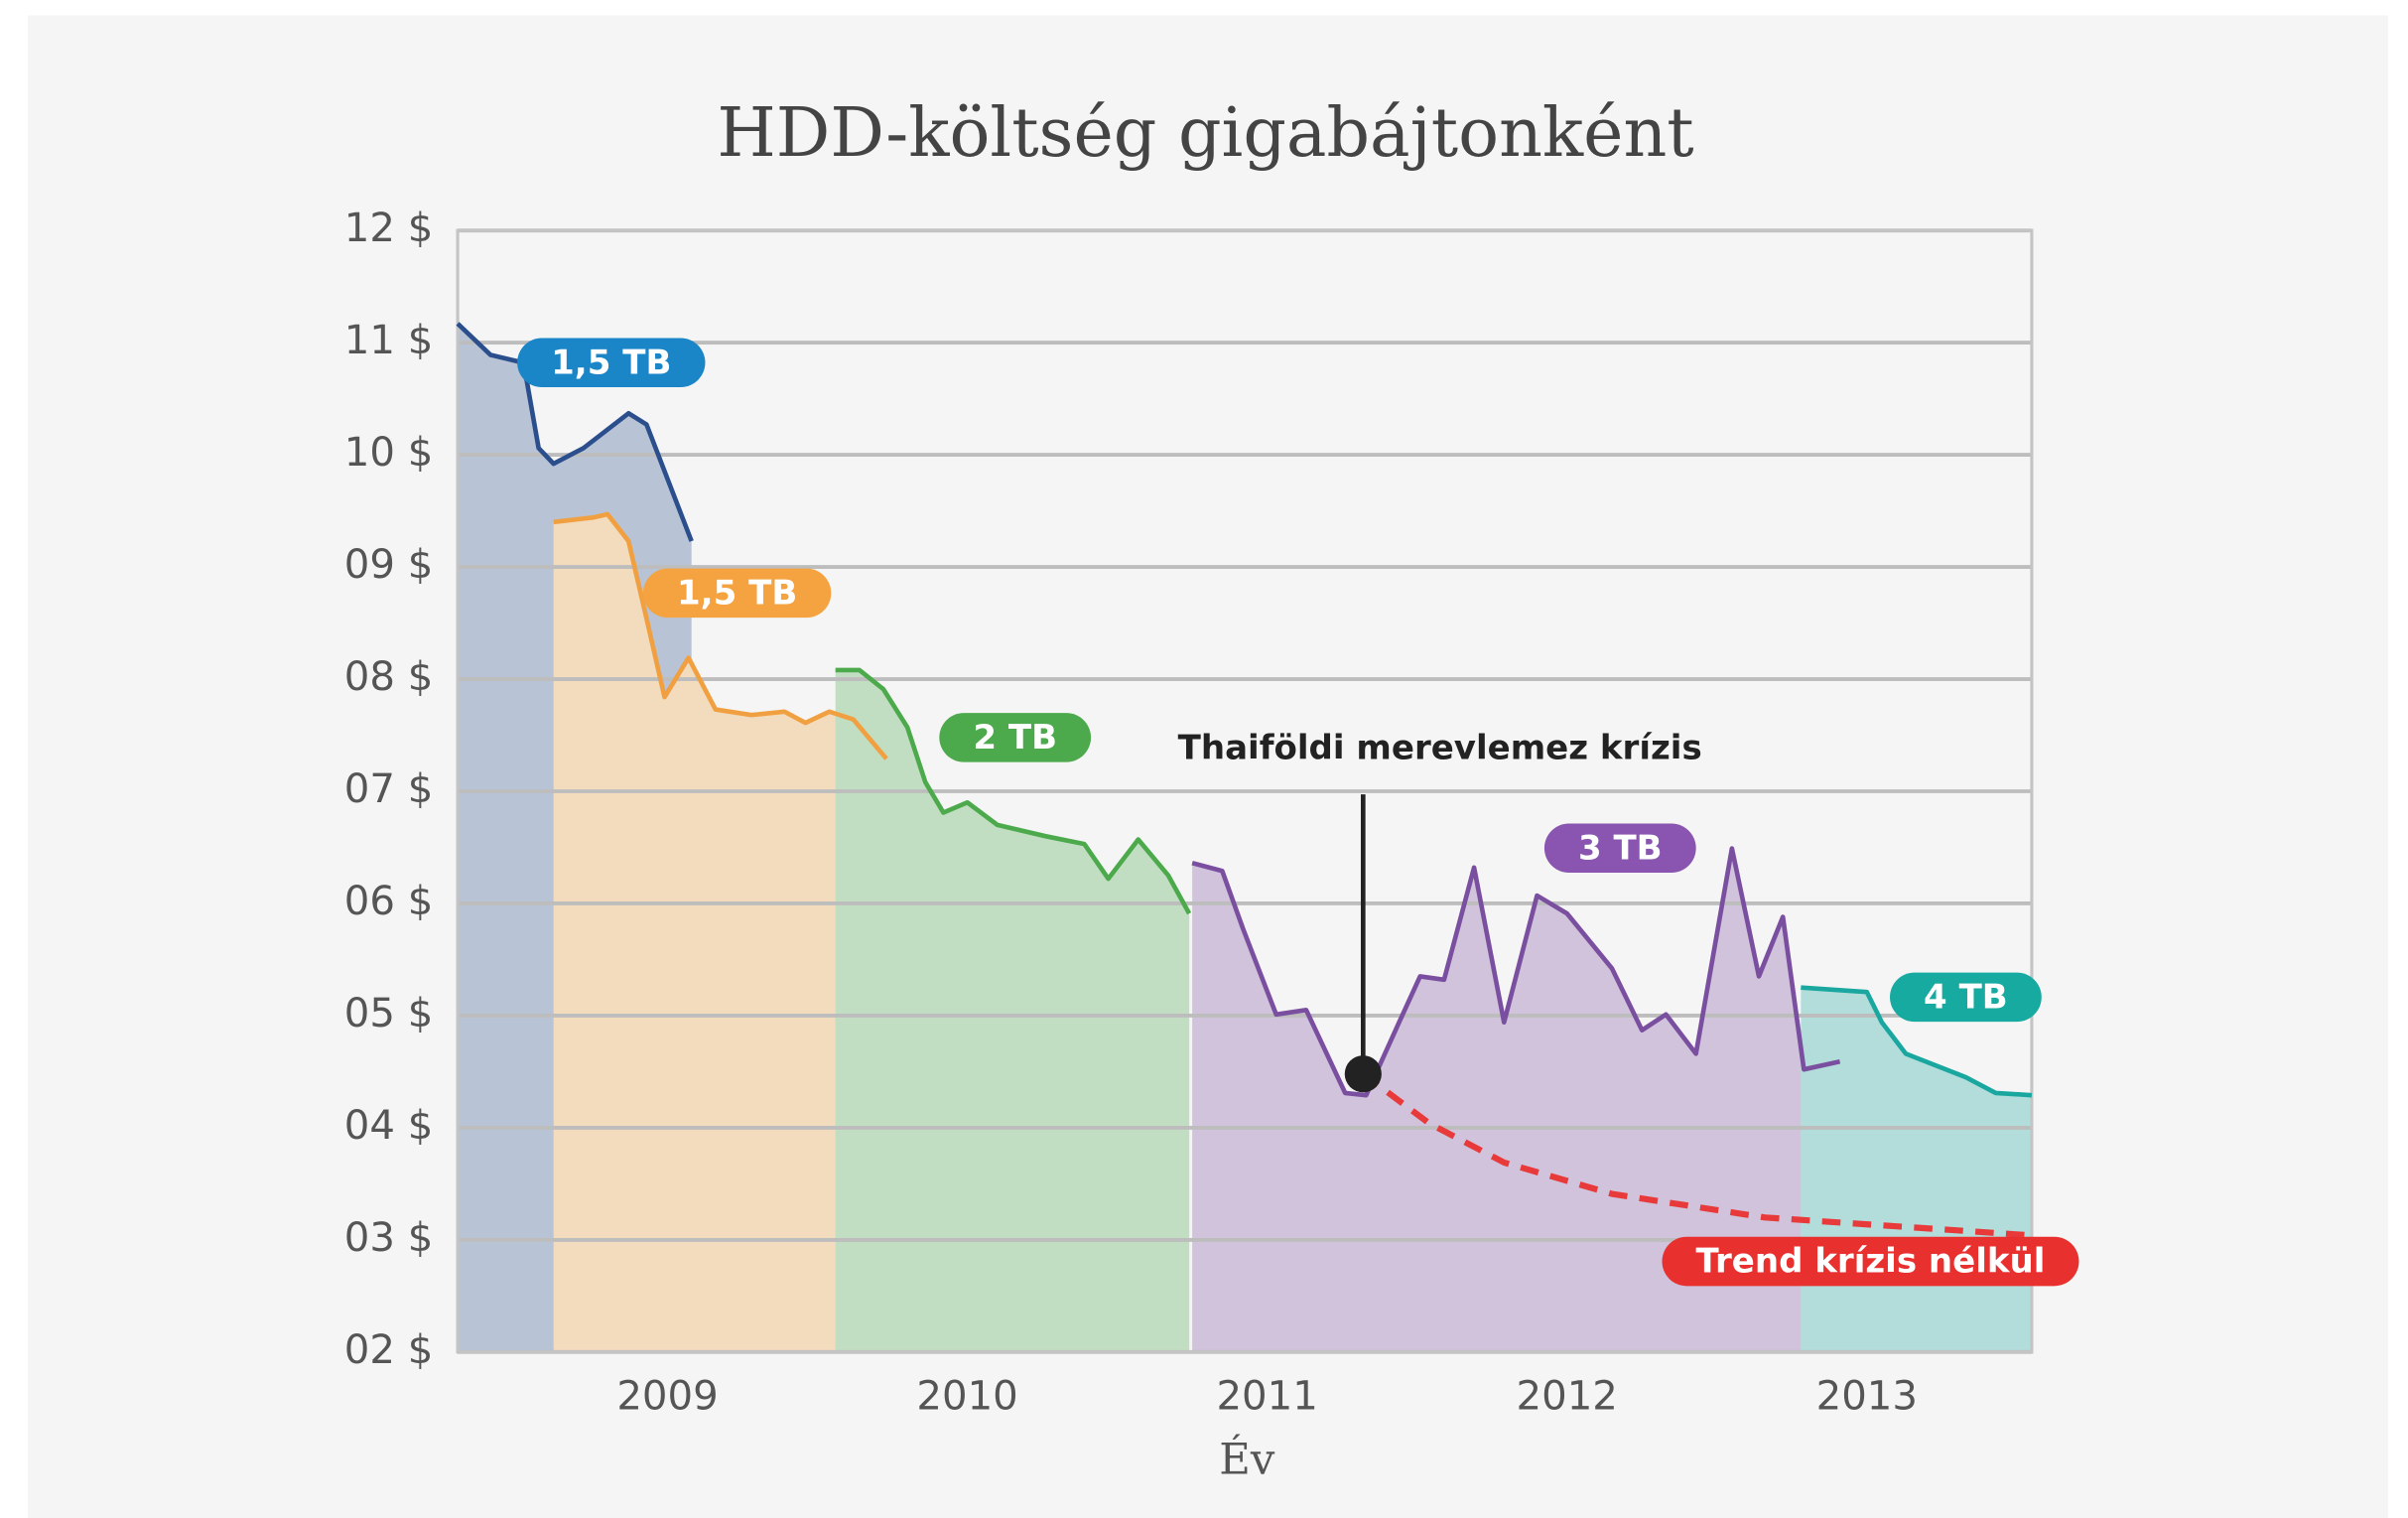 The height and width of the screenshot is (1518, 2408). I want to click on y-tick-label: 11 $, so click(389, 340).